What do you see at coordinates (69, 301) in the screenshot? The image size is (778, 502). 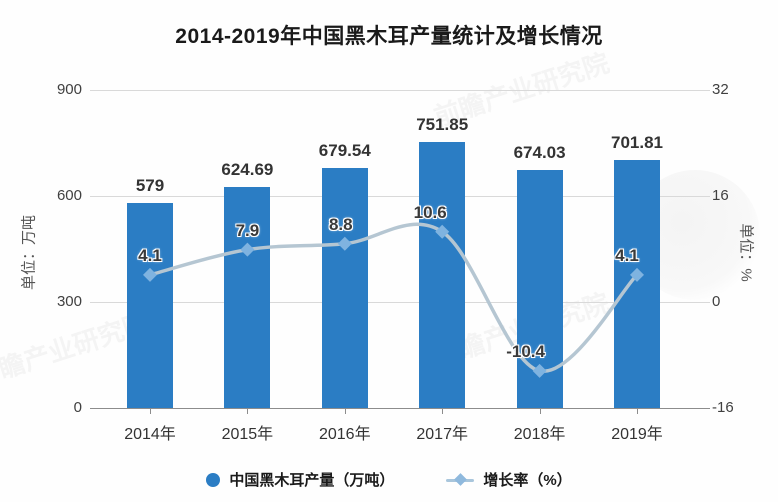 I see `left-axis-tick-label: 300` at bounding box center [69, 301].